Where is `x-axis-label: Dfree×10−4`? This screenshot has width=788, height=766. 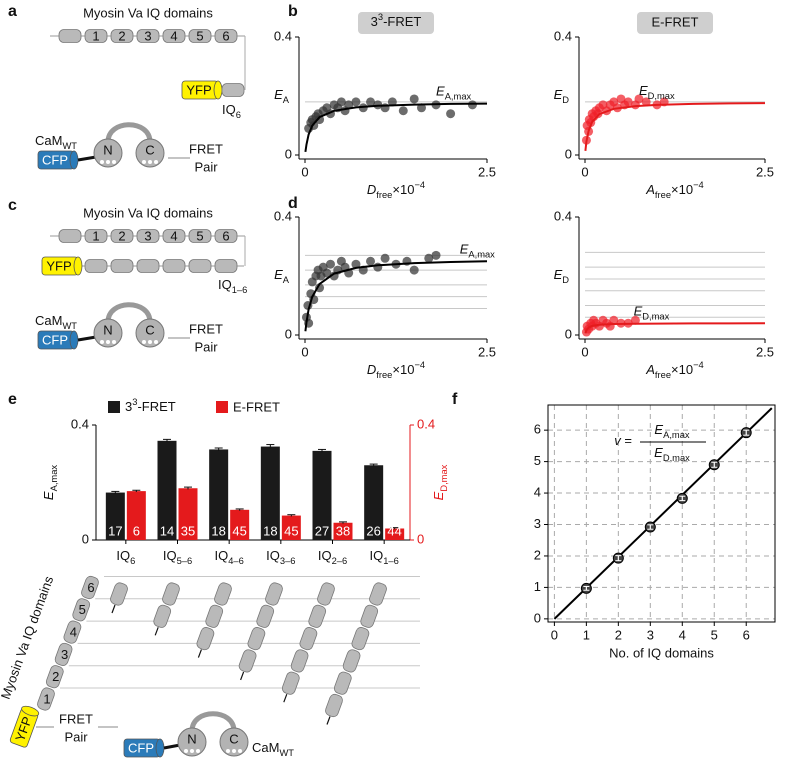 x-axis-label: Dfree×10−4 is located at coordinates (396, 370).